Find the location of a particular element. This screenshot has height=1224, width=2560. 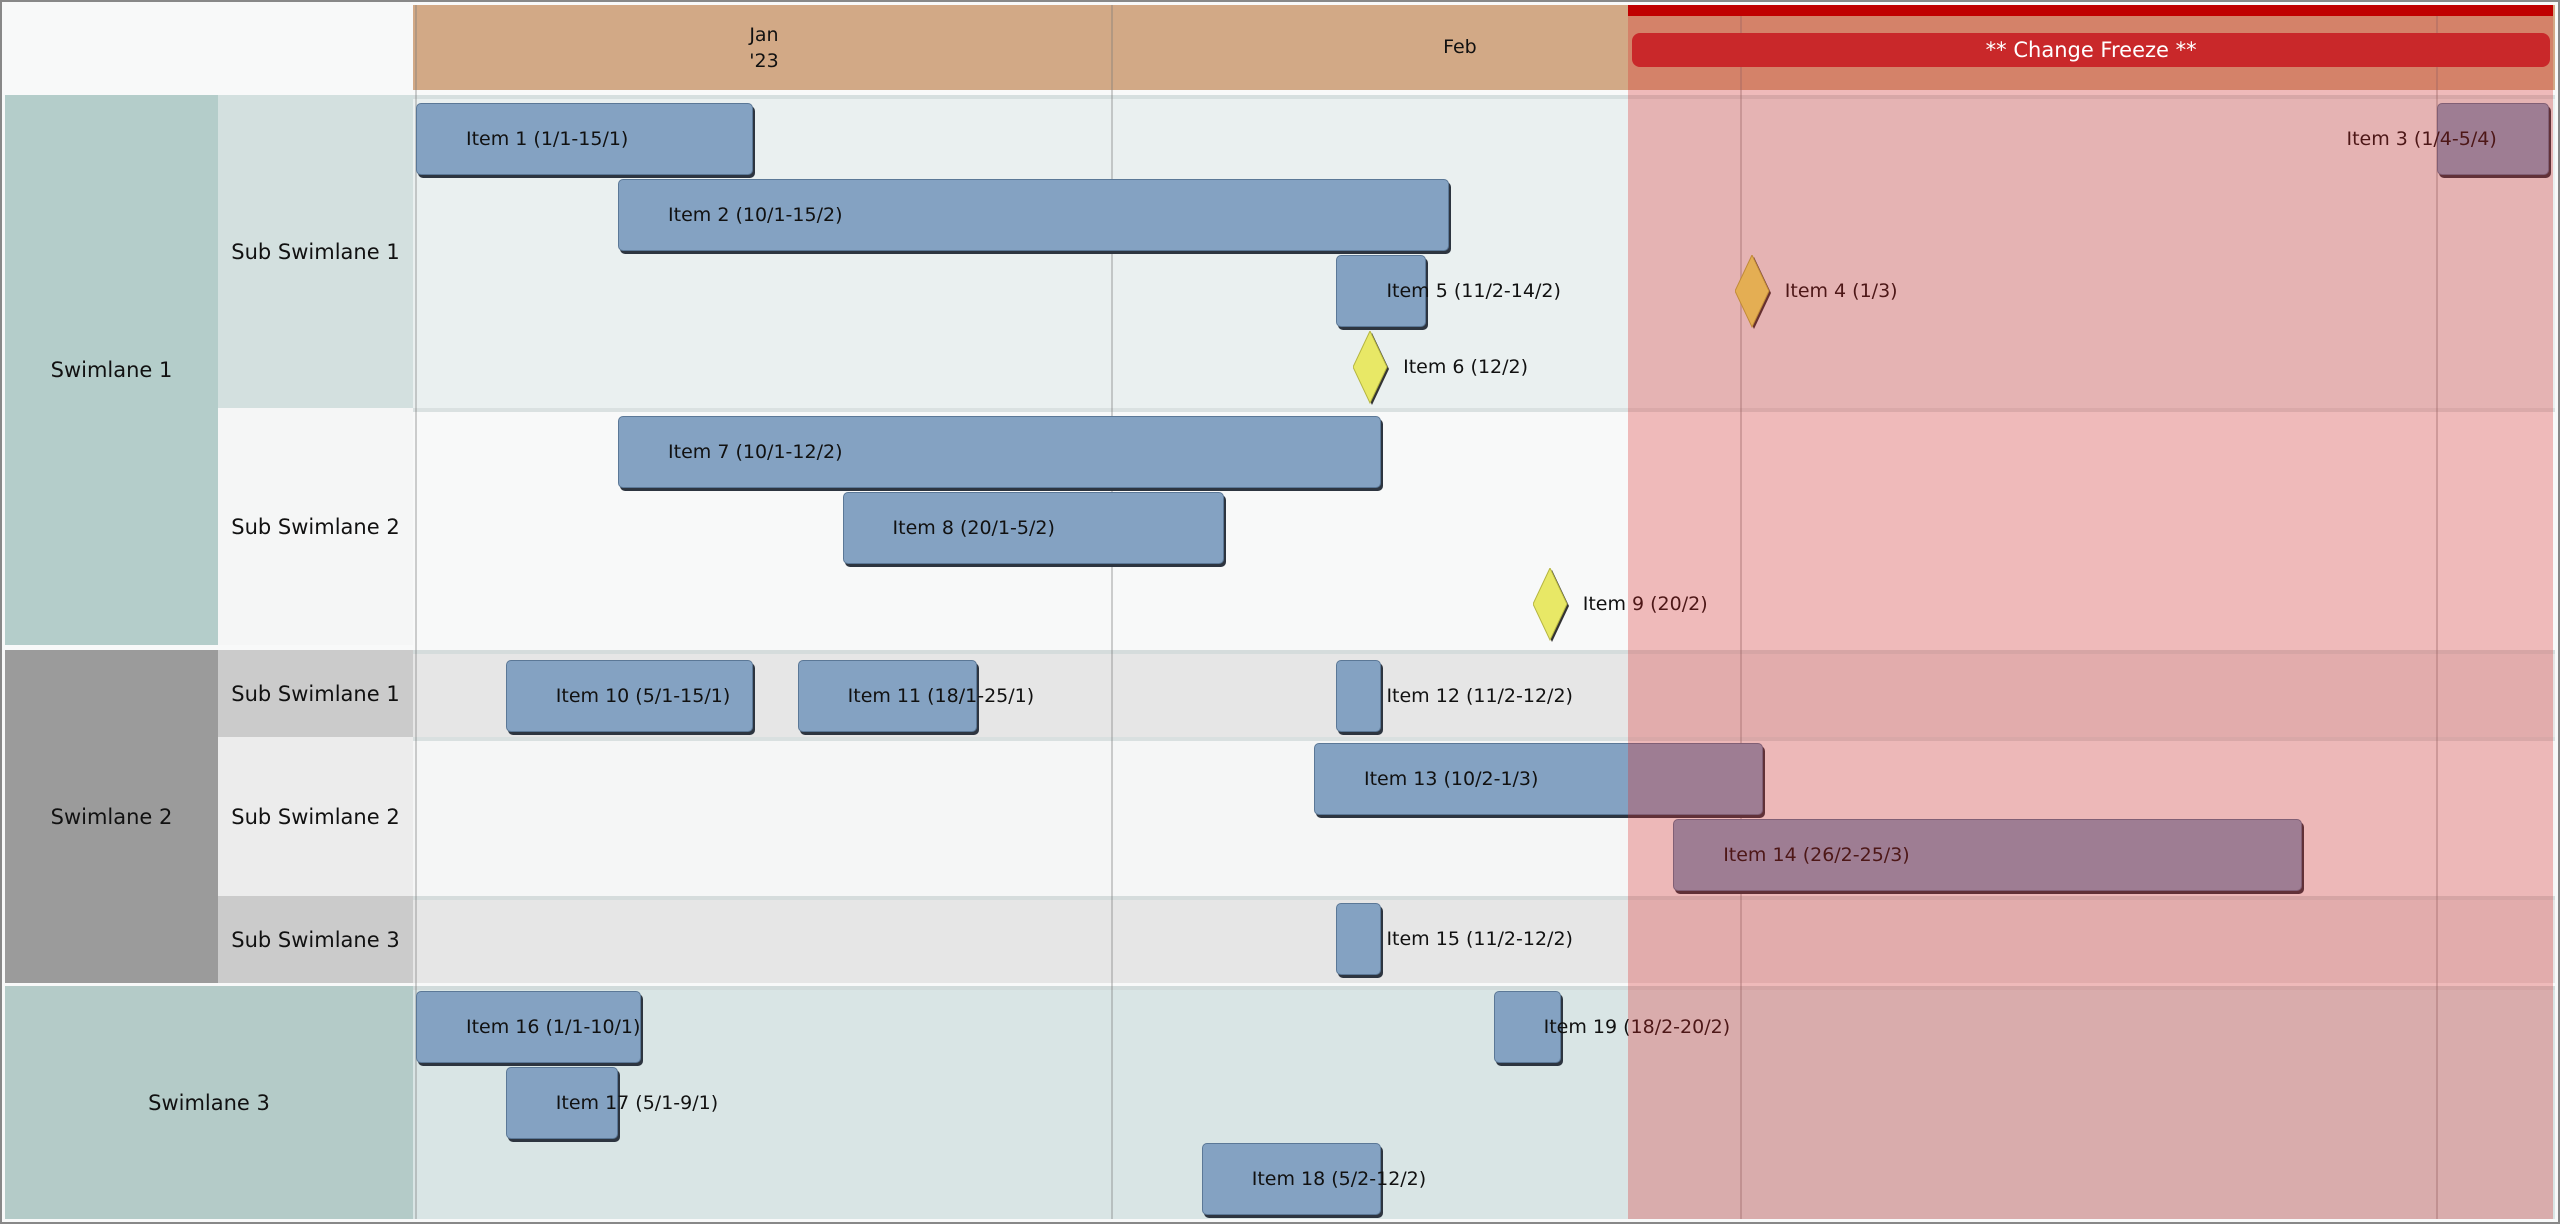

milestone-label: Item 9 (20/2) is located at coordinates (1645, 604).